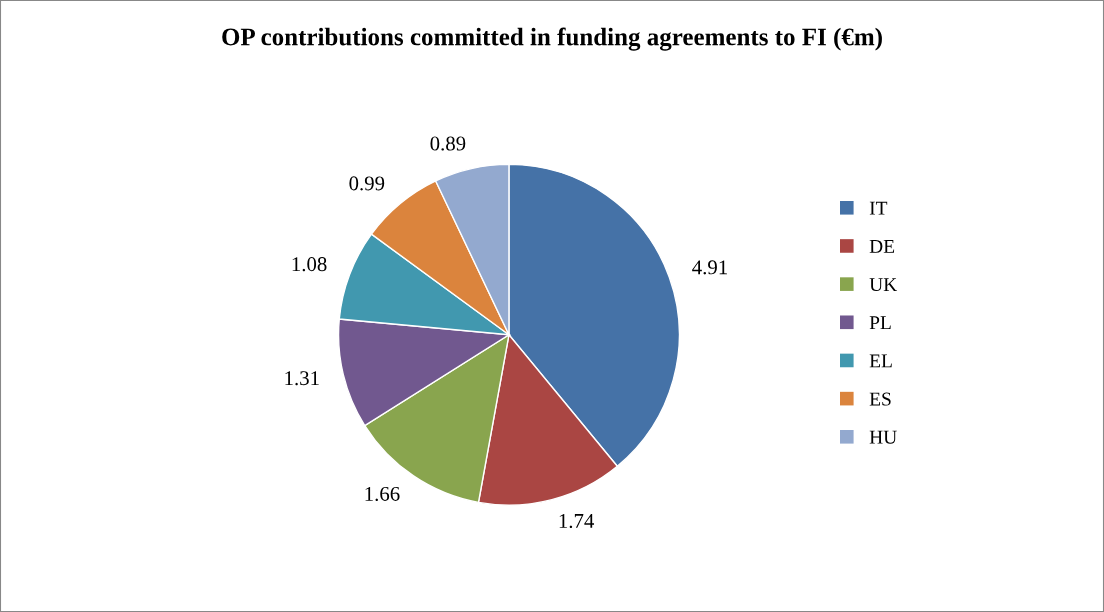  What do you see at coordinates (882, 246) in the screenshot?
I see `legend-label: DE` at bounding box center [882, 246].